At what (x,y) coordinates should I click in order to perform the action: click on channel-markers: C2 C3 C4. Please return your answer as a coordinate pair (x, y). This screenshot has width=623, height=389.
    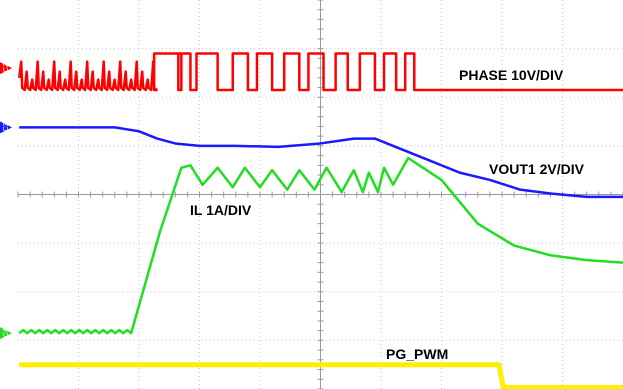
    Looking at the image, I should click on (6, 201).